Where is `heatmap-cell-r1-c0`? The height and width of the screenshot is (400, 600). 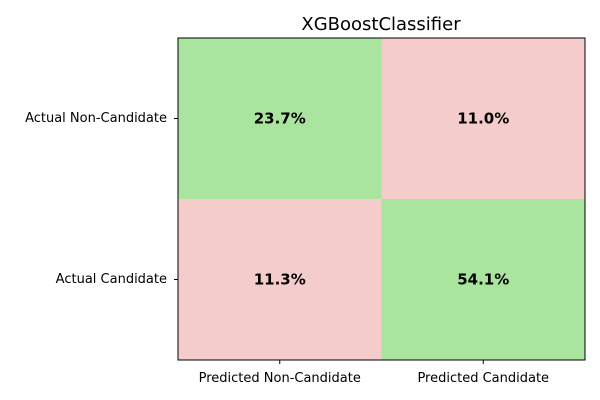
heatmap-cell-r1-c0 is located at coordinates (280, 279).